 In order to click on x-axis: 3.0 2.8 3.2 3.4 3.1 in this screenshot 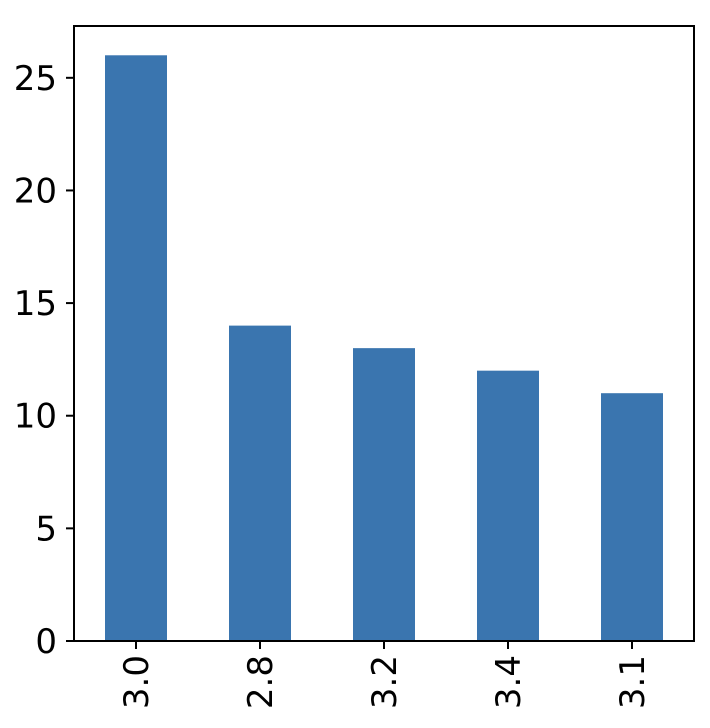, I will do `click(385, 675)`.